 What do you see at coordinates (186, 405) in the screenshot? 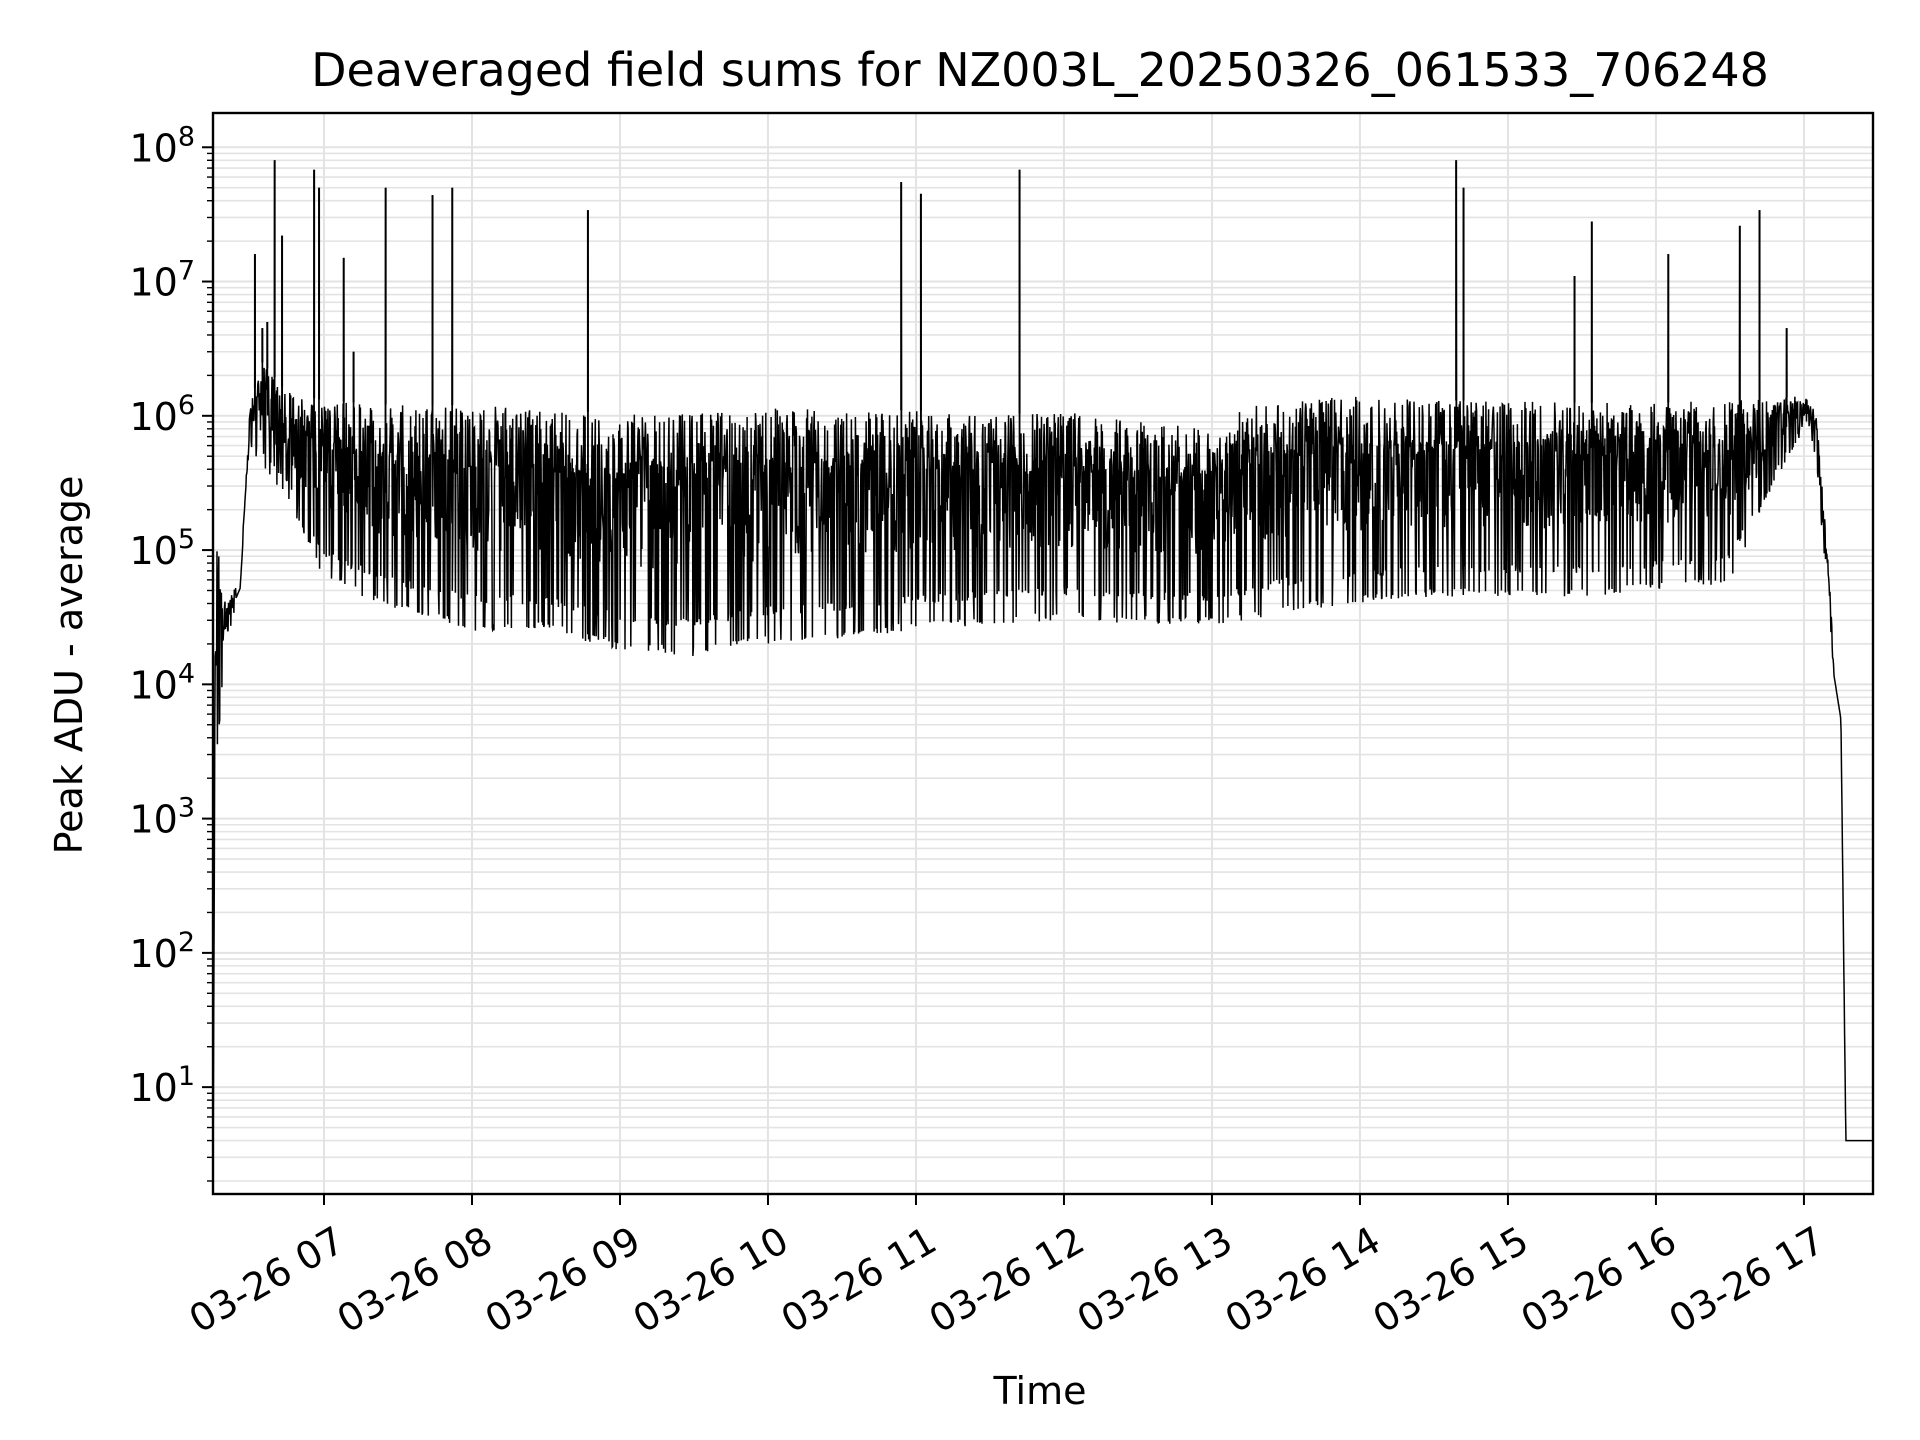
I see `y-tick-exponent: 6` at bounding box center [186, 405].